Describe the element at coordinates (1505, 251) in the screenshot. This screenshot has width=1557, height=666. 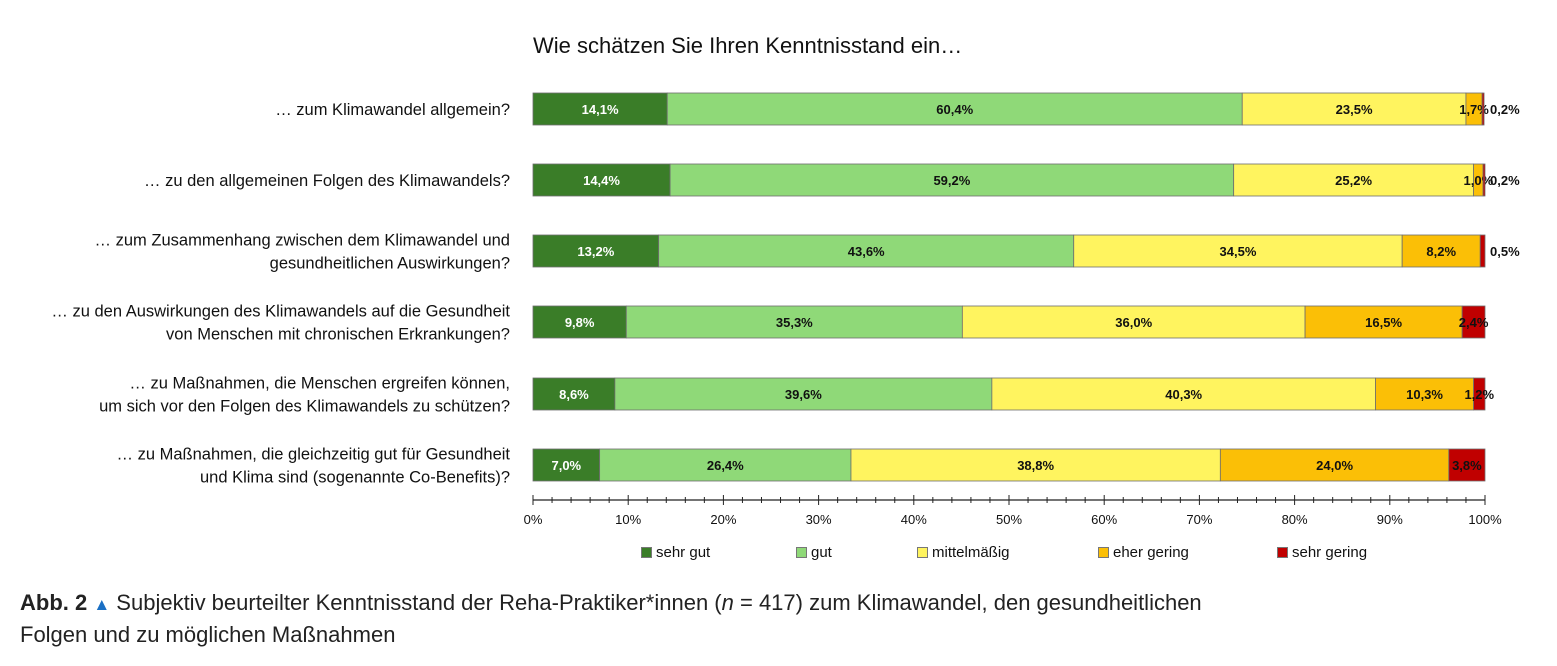
I see `data-label: 0,5%` at that location.